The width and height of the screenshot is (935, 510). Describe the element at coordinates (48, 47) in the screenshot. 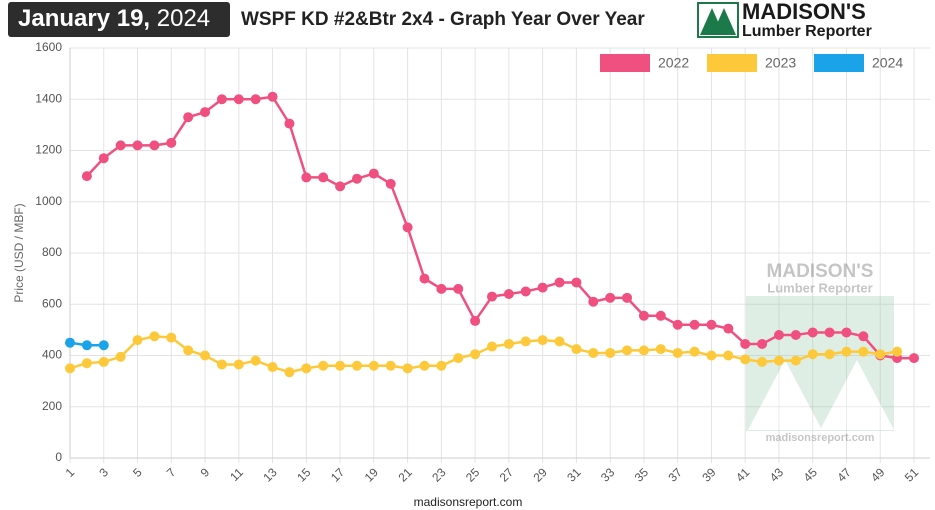

I see `y-tick-label: 1600` at that location.